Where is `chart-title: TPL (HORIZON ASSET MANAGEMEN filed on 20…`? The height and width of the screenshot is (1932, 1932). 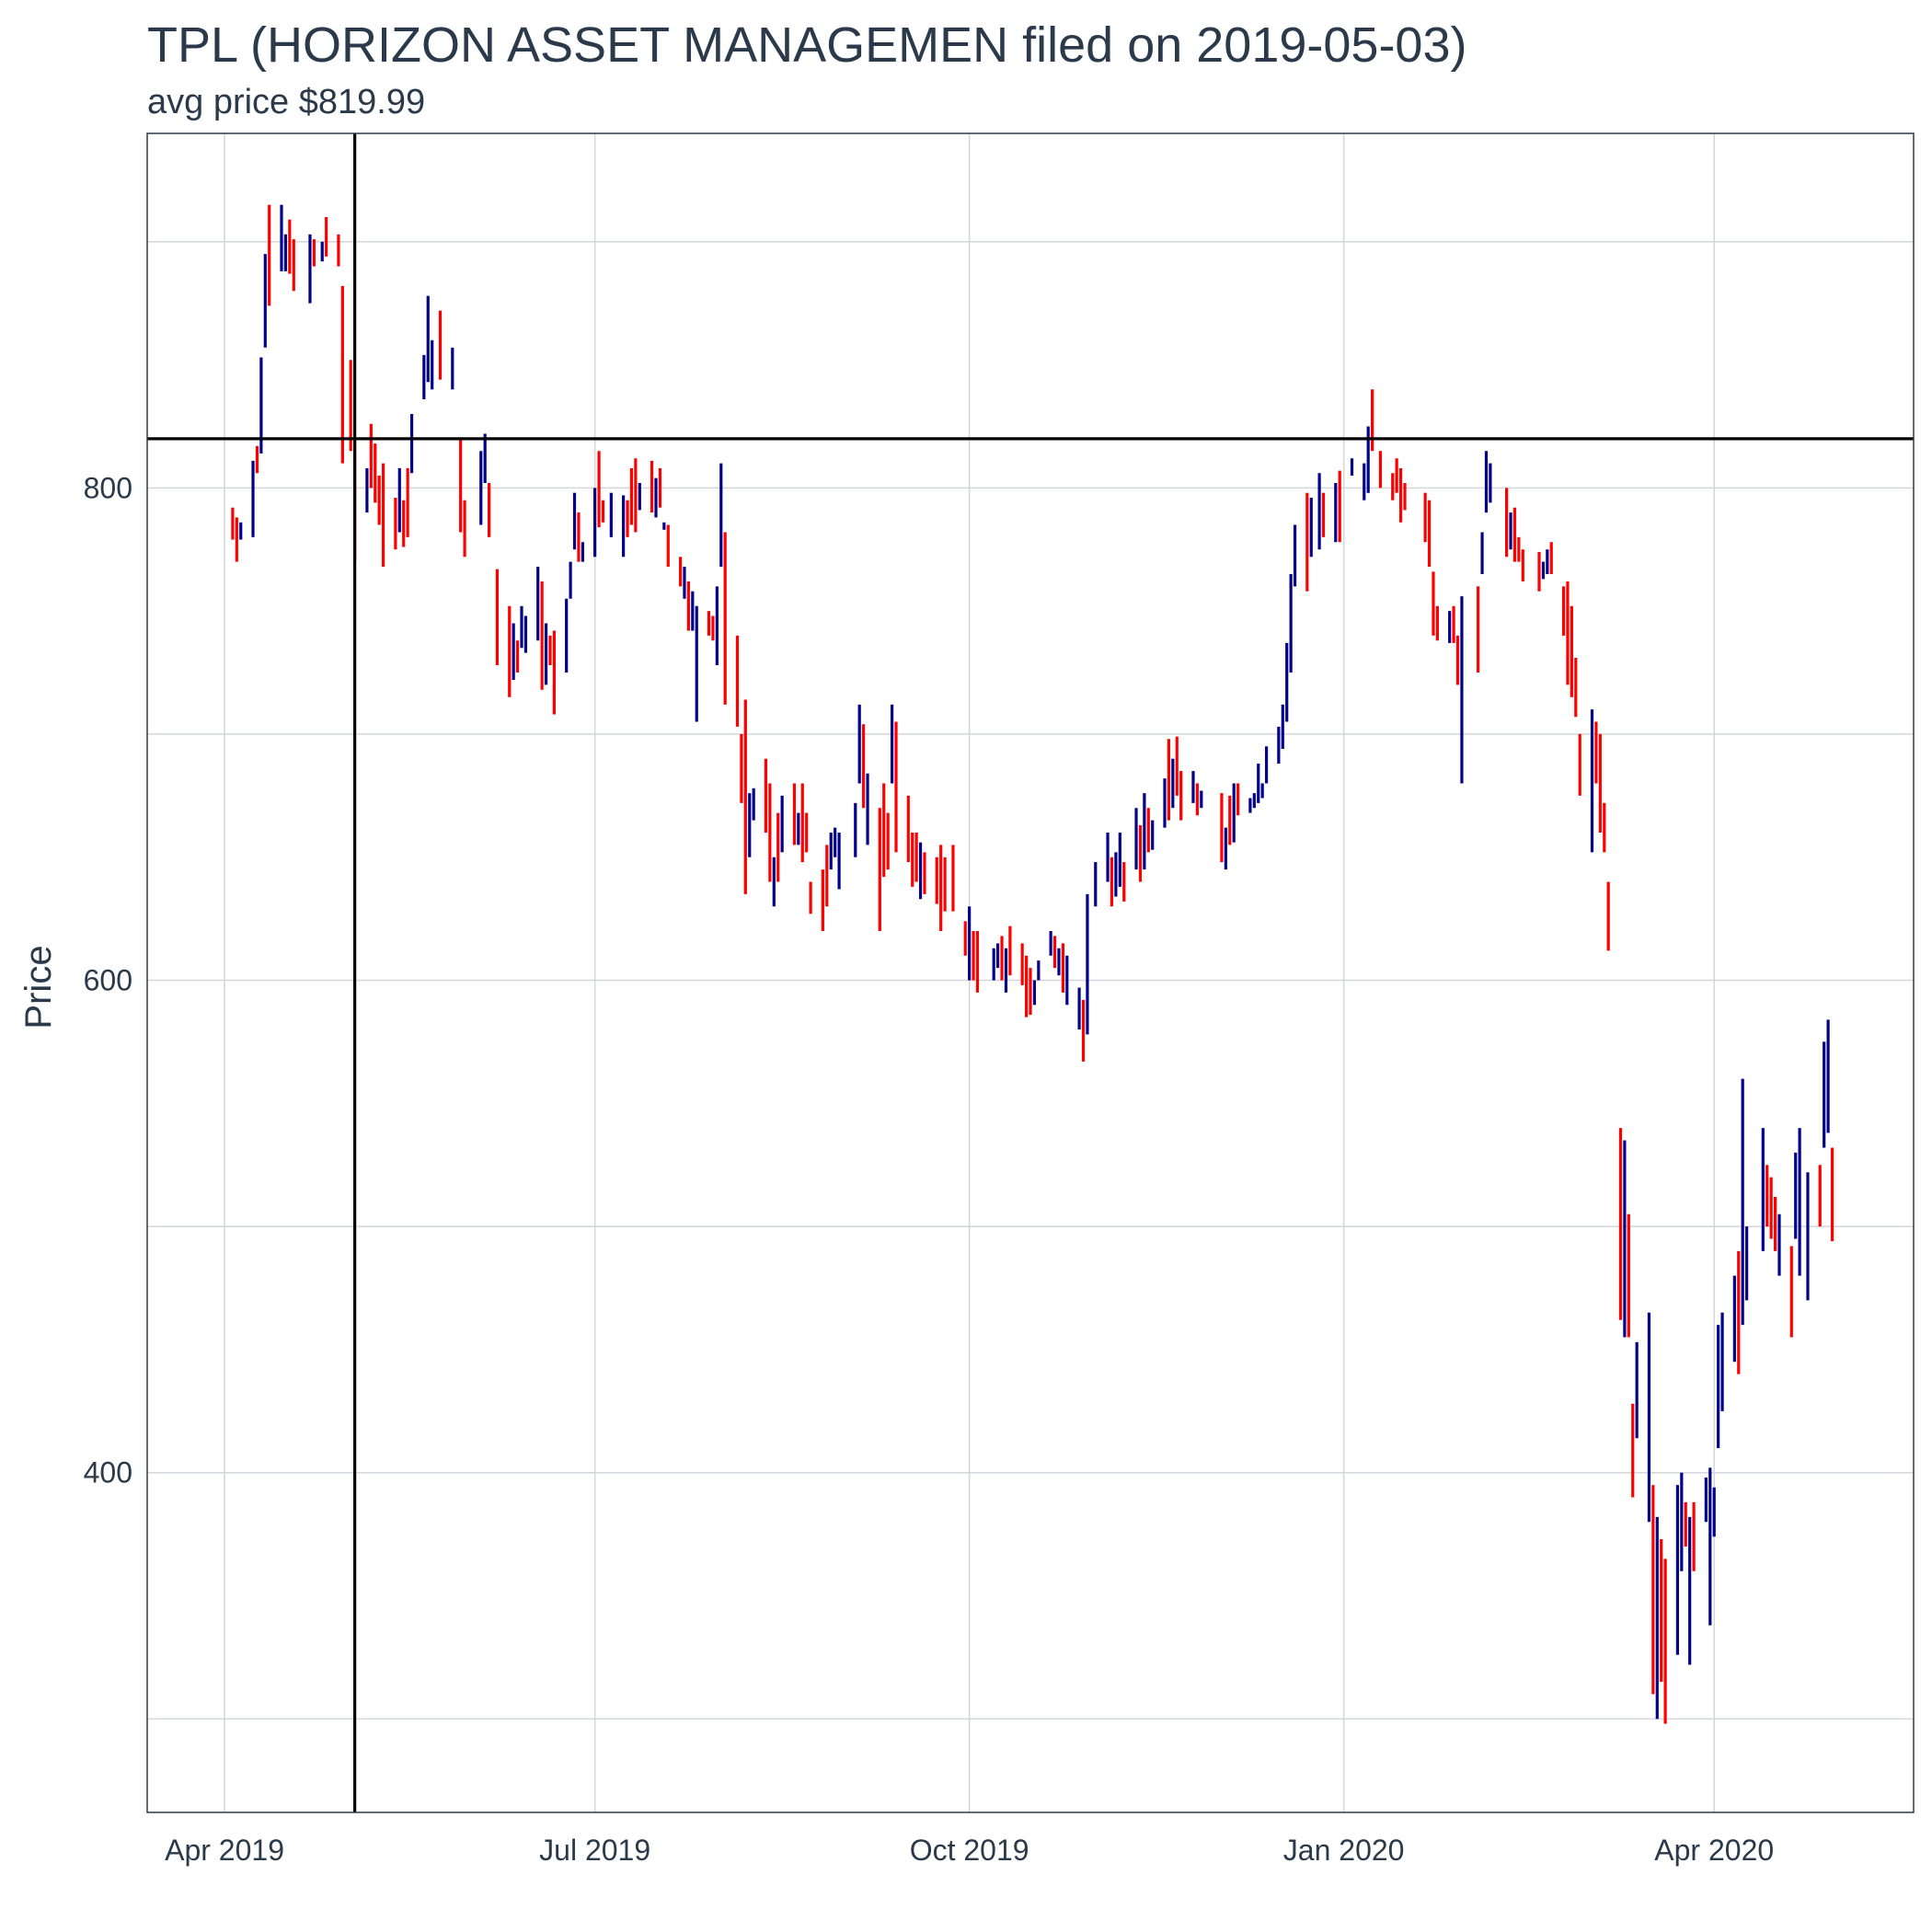
chart-title: TPL (HORIZON ASSET MANAGEMEN filed on 20… is located at coordinates (807, 45).